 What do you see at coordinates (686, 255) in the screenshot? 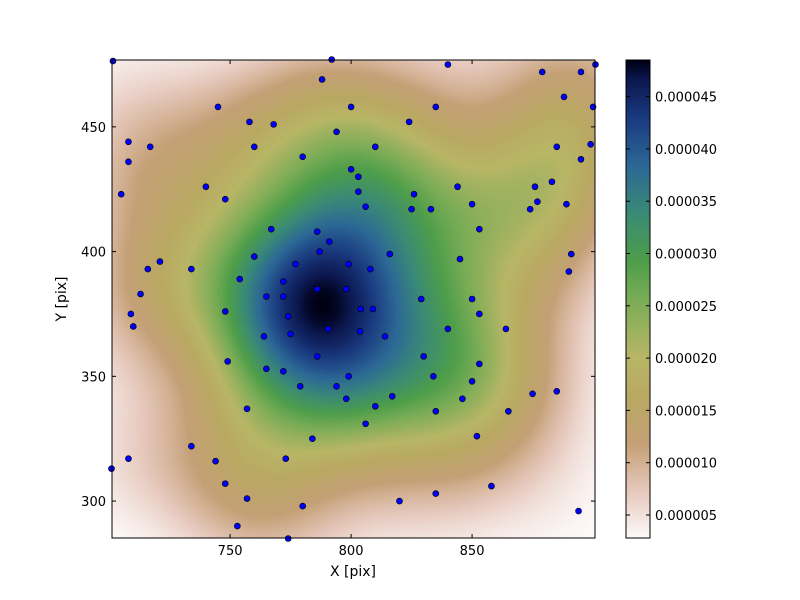
I see `colorbar-tick-label: 0.000030` at bounding box center [686, 255].